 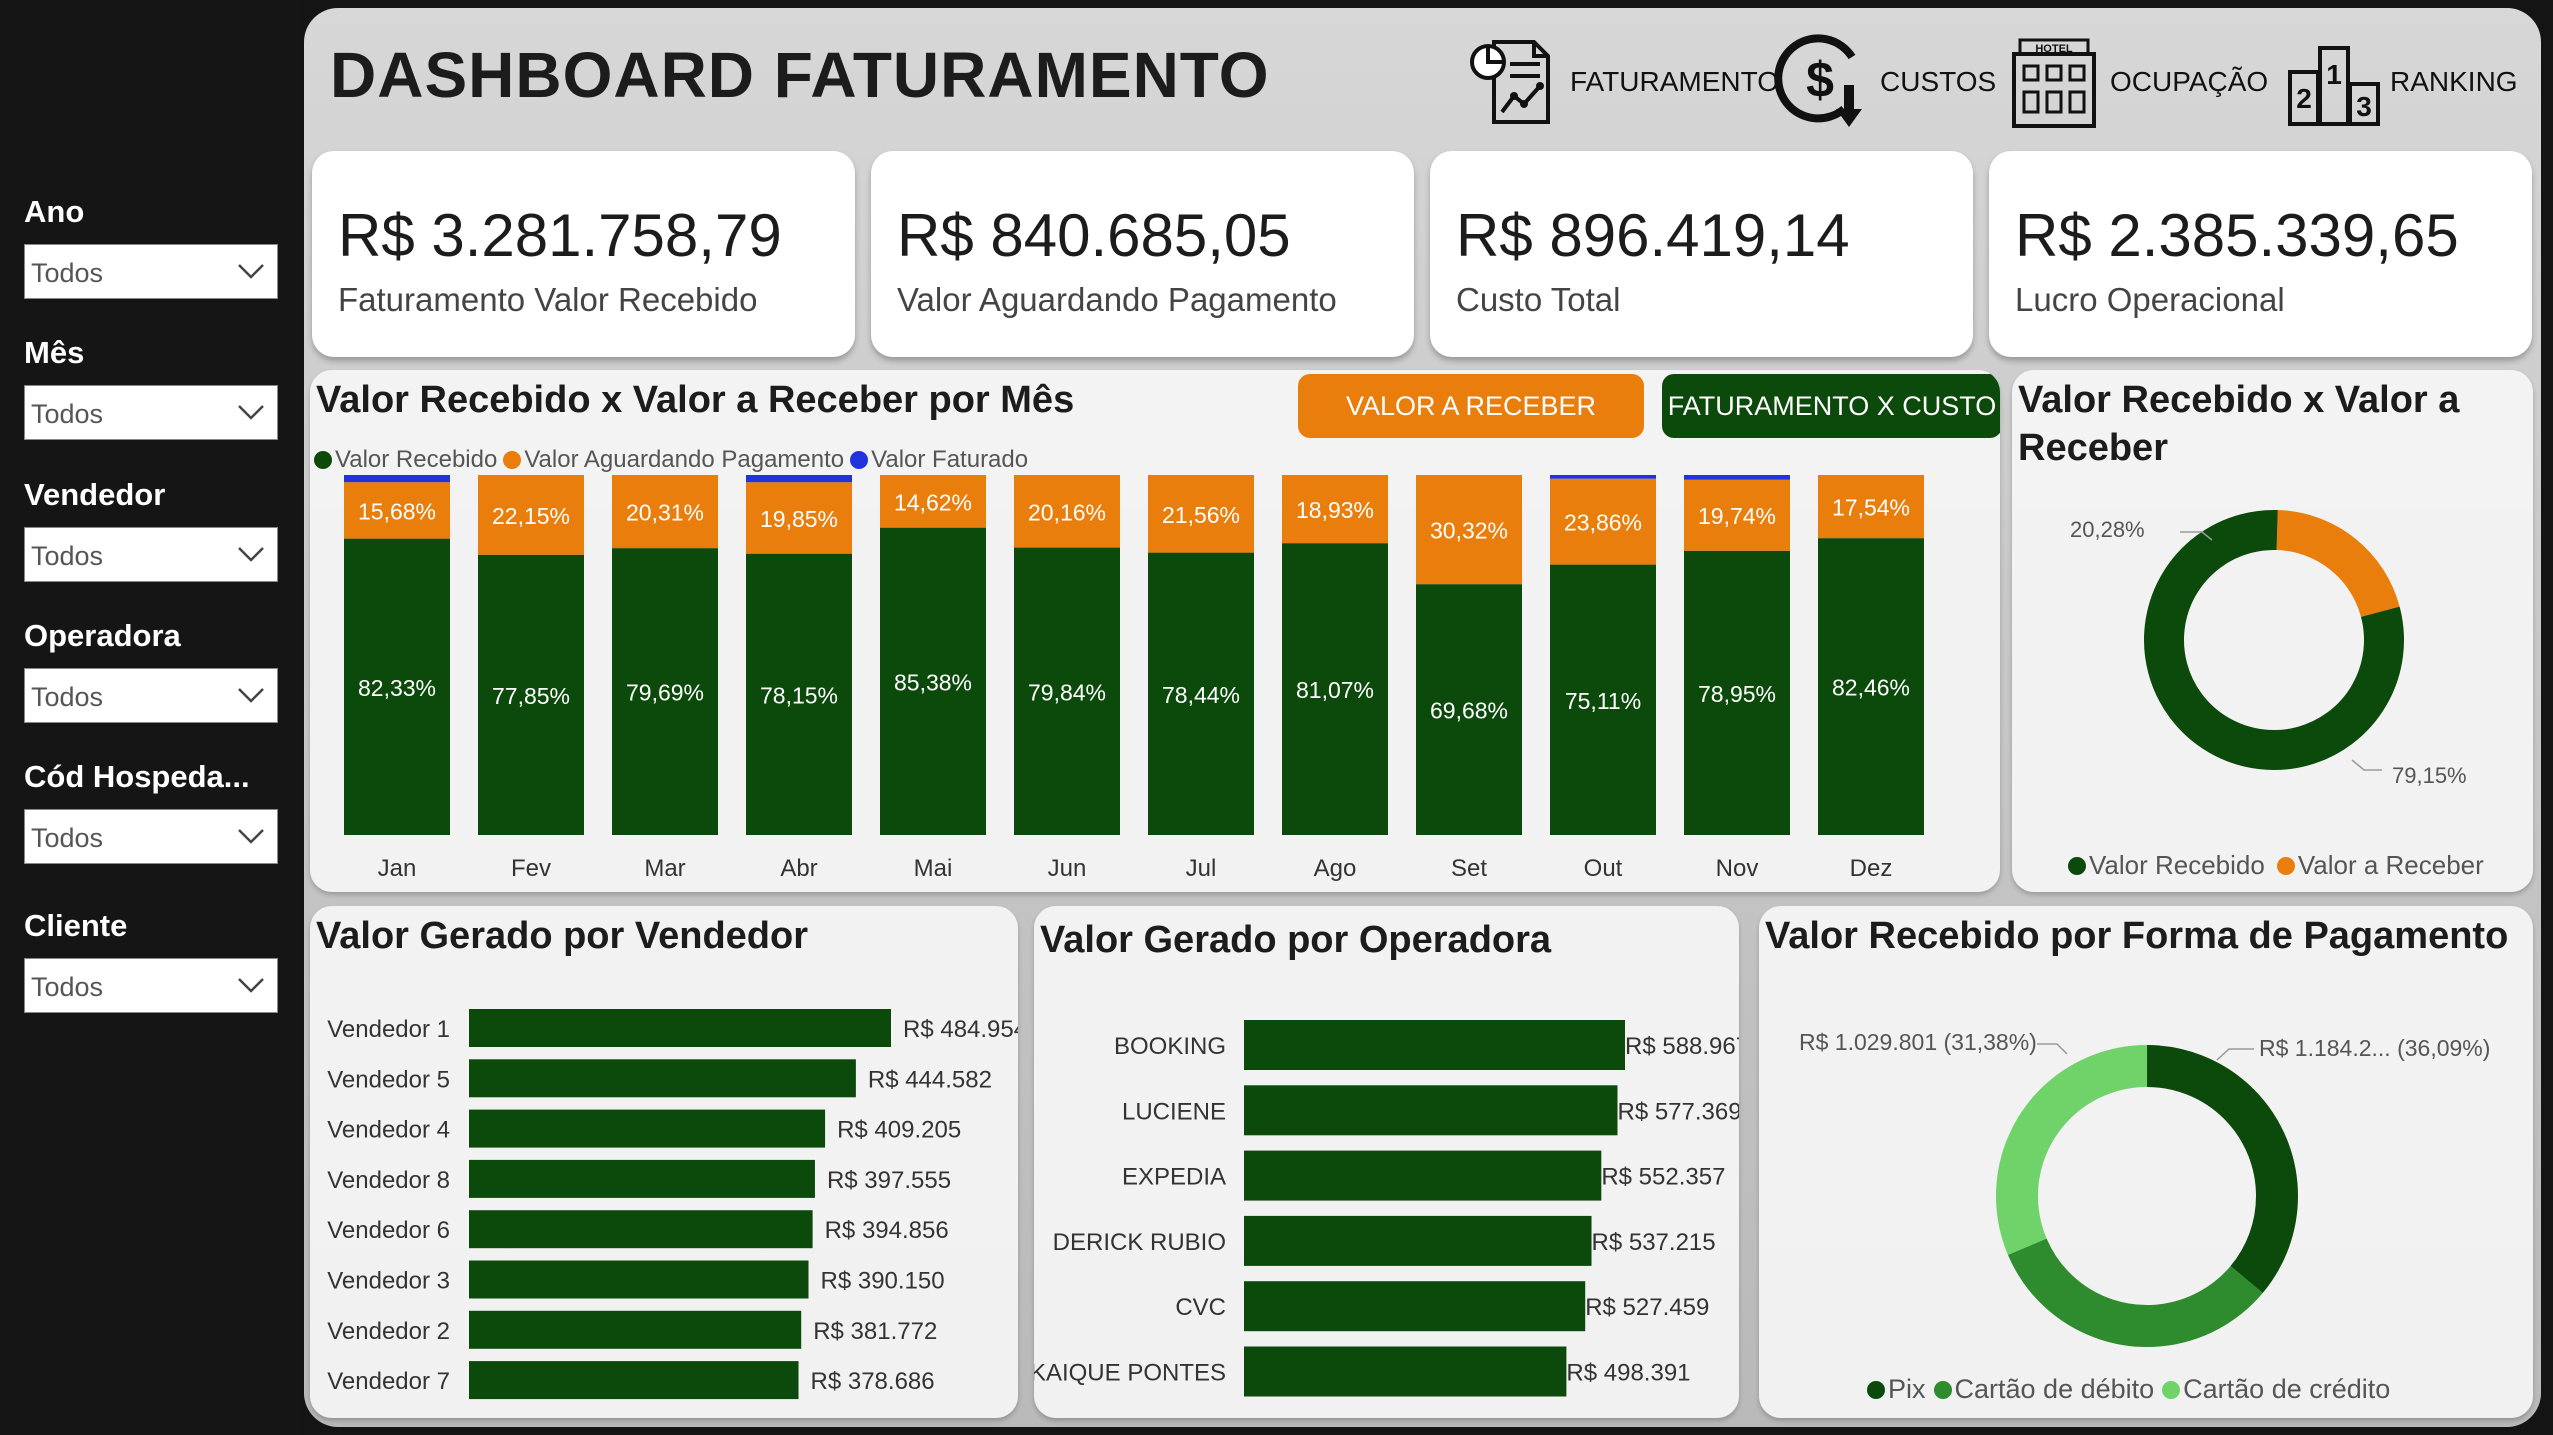 I want to click on bar-nov-recebido, so click(x=1737, y=692).